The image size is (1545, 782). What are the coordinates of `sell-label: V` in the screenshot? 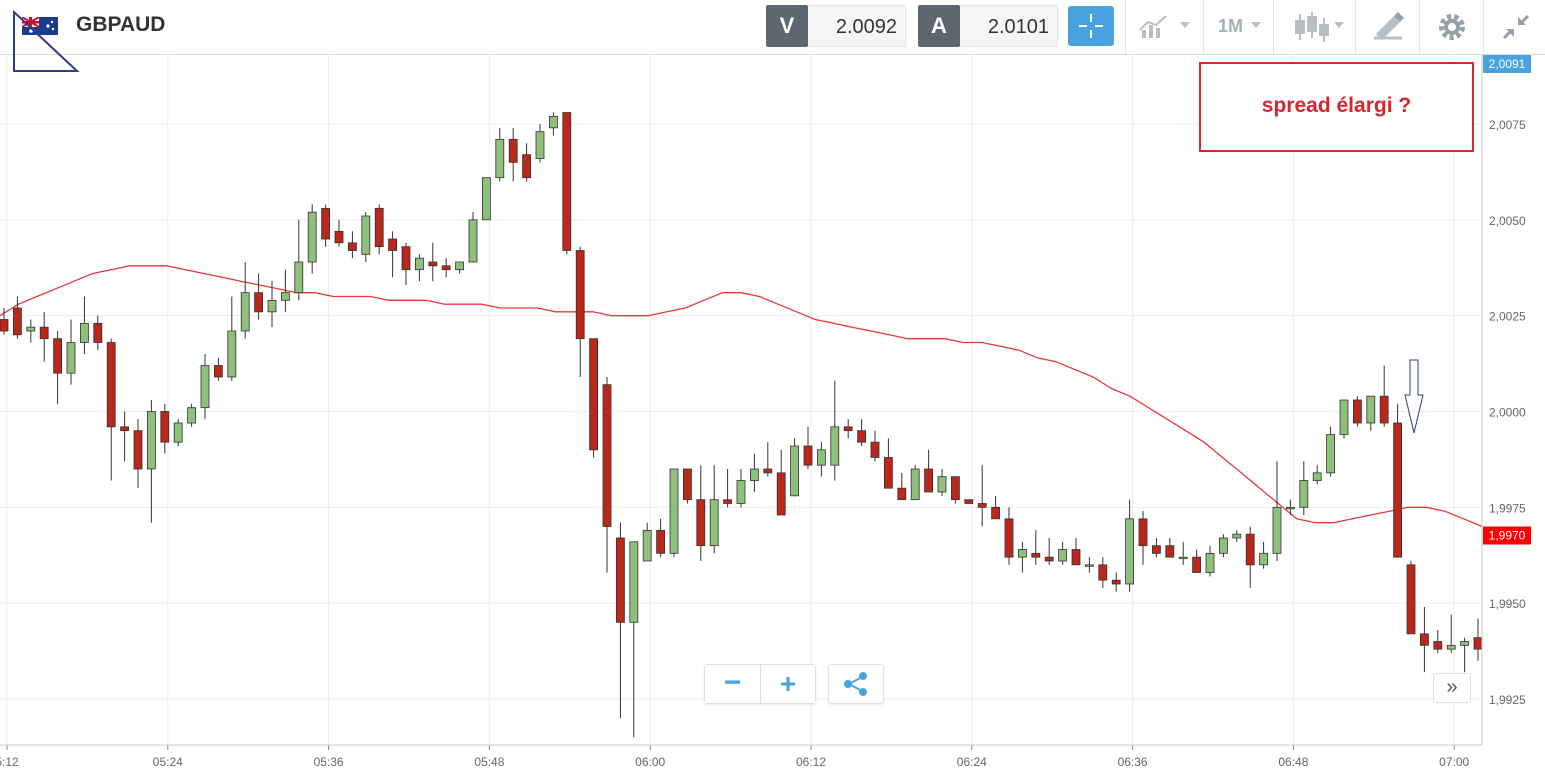 It's located at (787, 26).